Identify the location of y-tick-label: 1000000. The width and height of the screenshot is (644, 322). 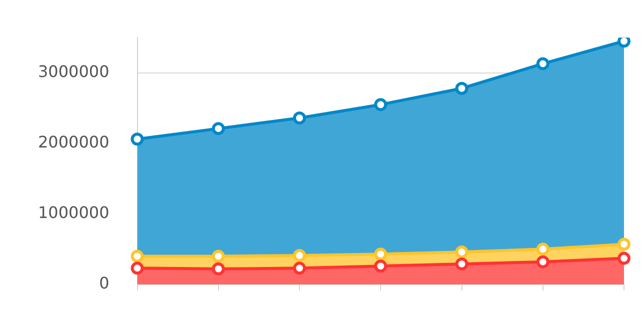
(74, 212).